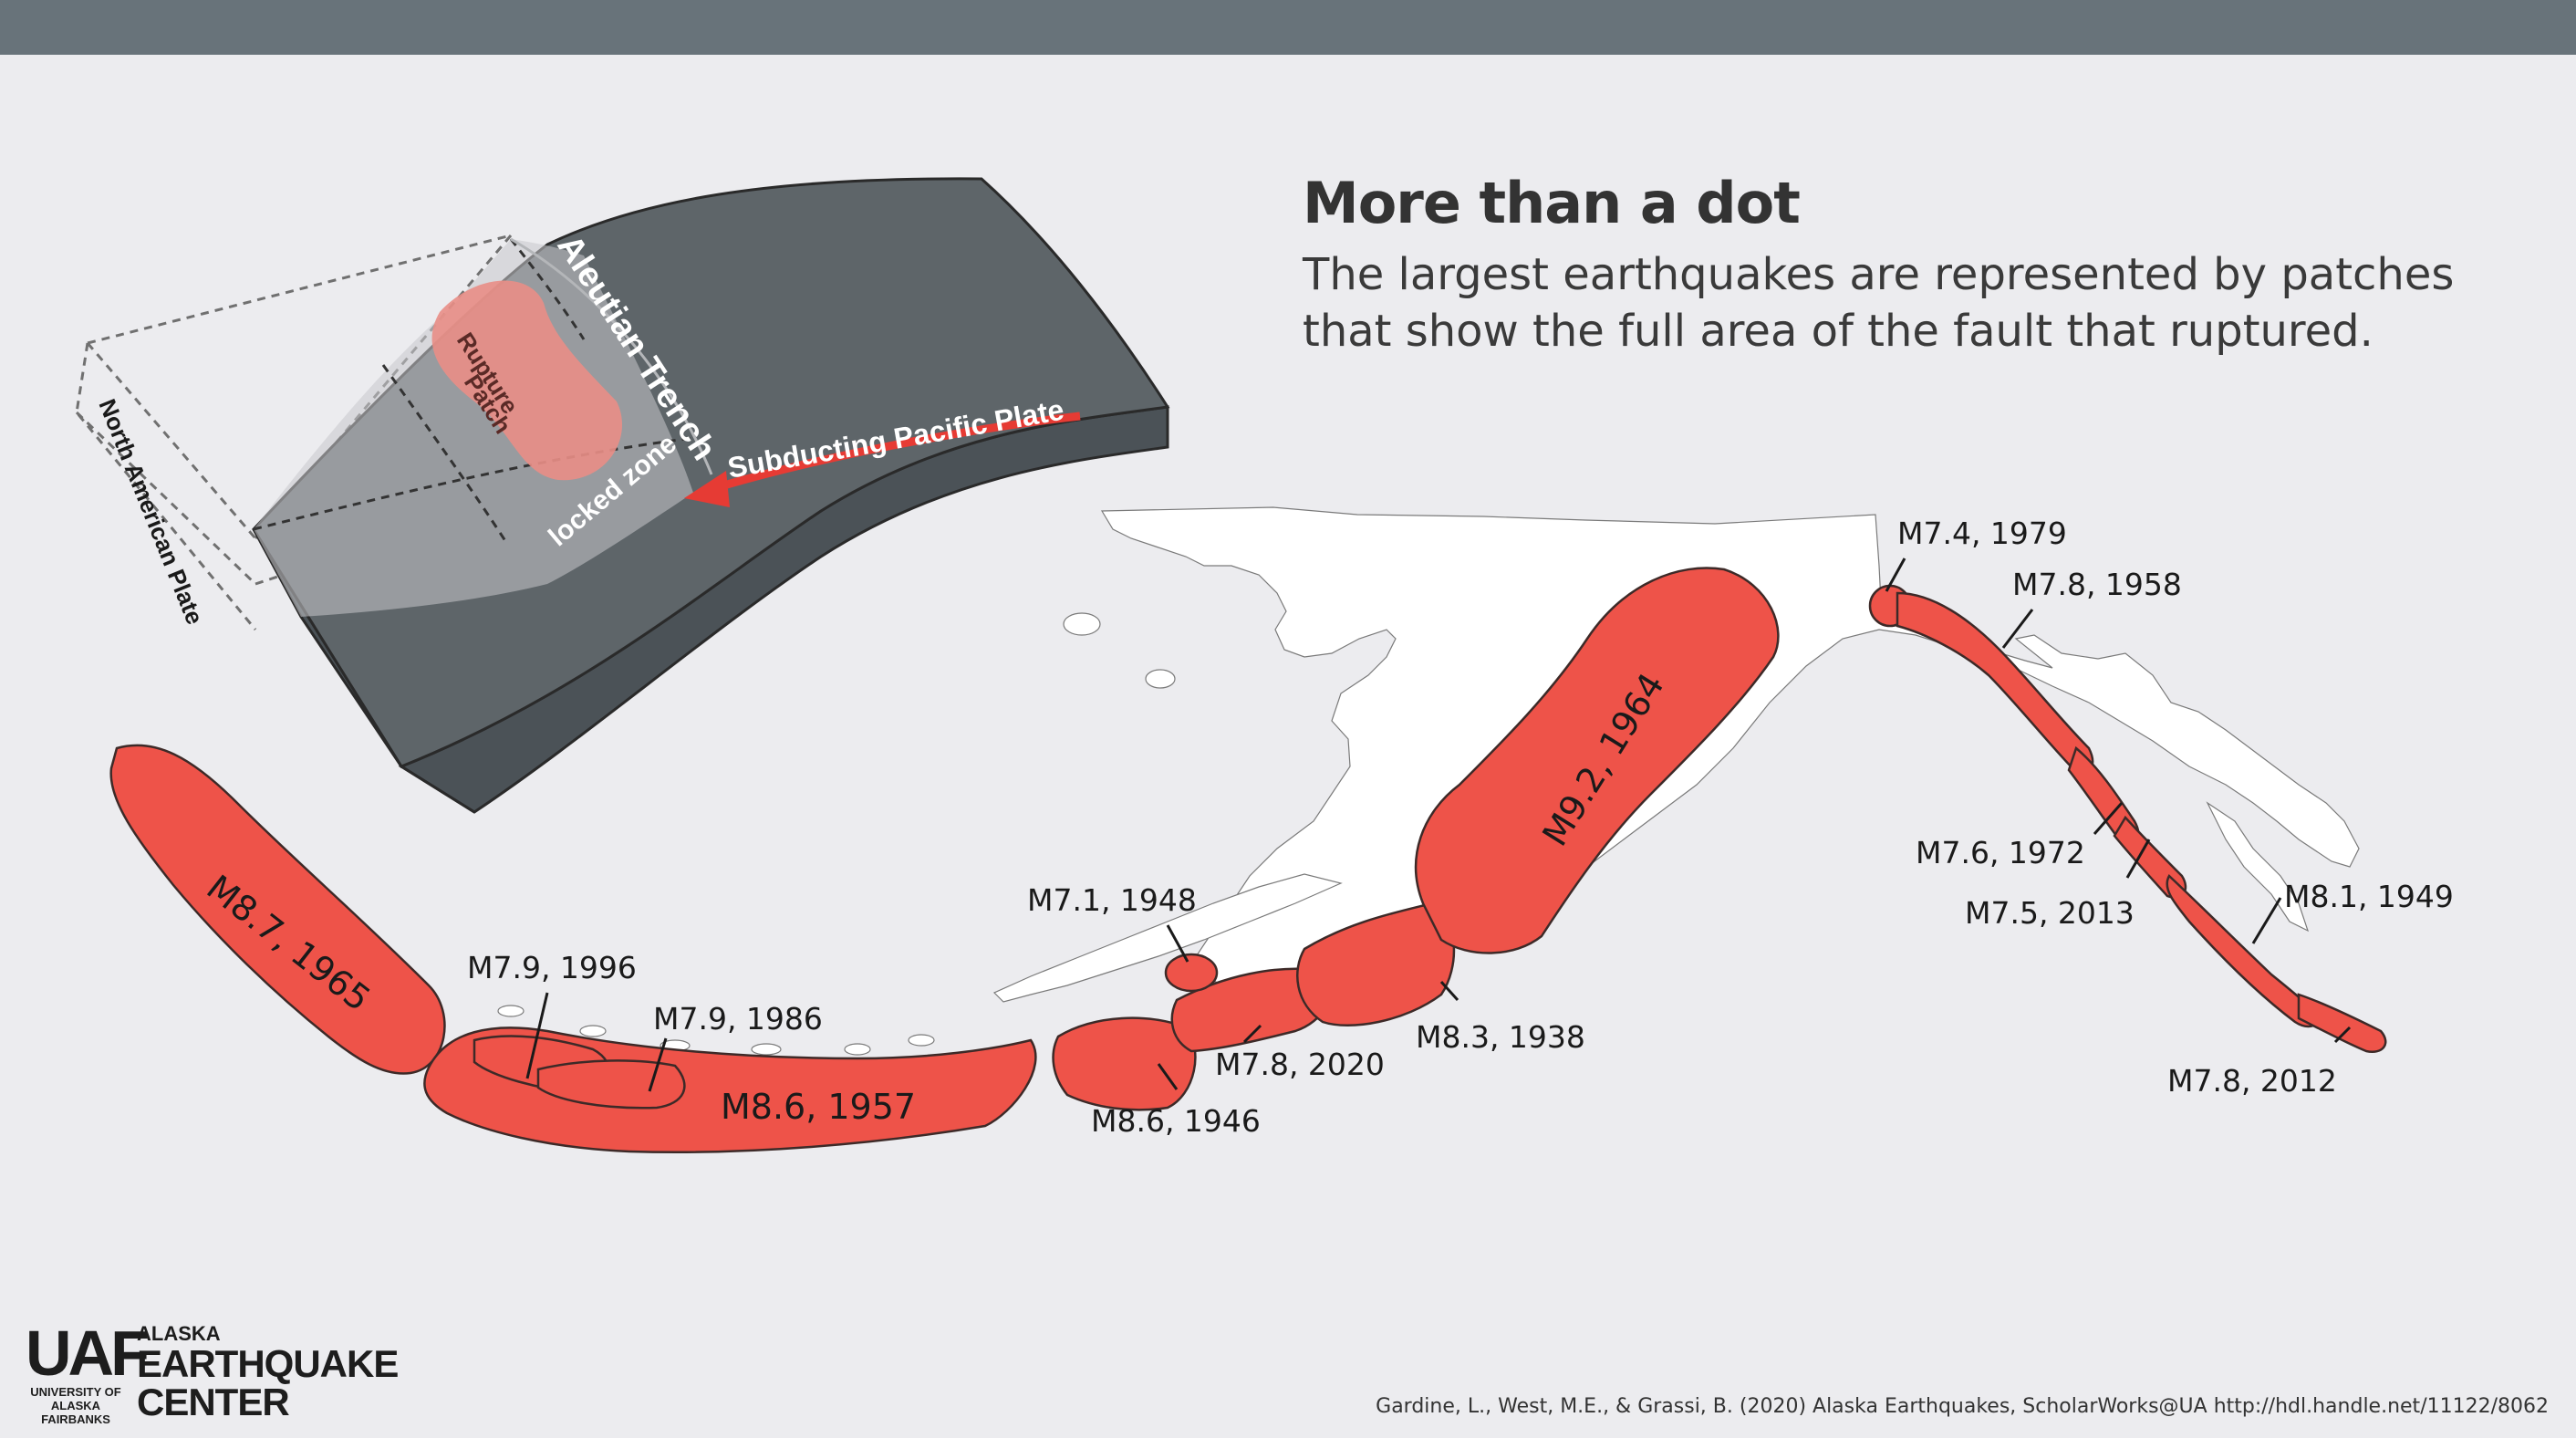 This screenshot has height=1438, width=2576. Describe the element at coordinates (2000, 853) in the screenshot. I see `quake-label-1972: M7.6, 1972` at that location.